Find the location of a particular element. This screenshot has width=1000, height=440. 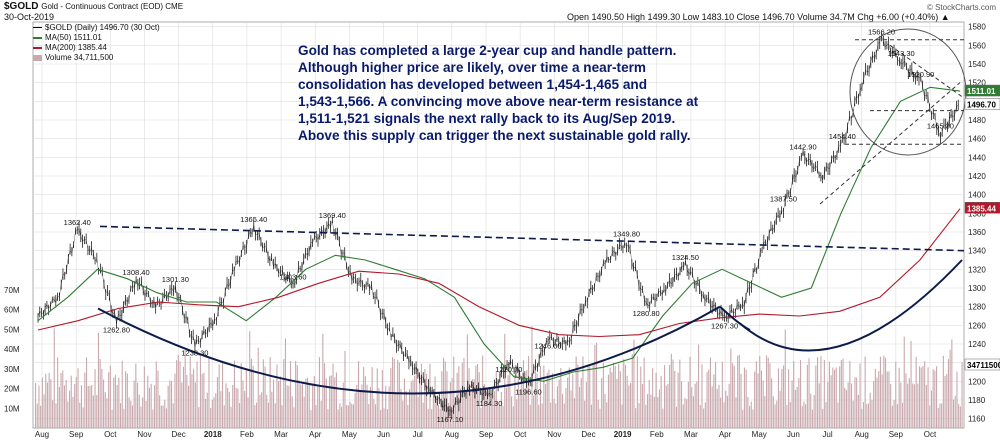

volume-tick-label: 20M is located at coordinates (12, 389).